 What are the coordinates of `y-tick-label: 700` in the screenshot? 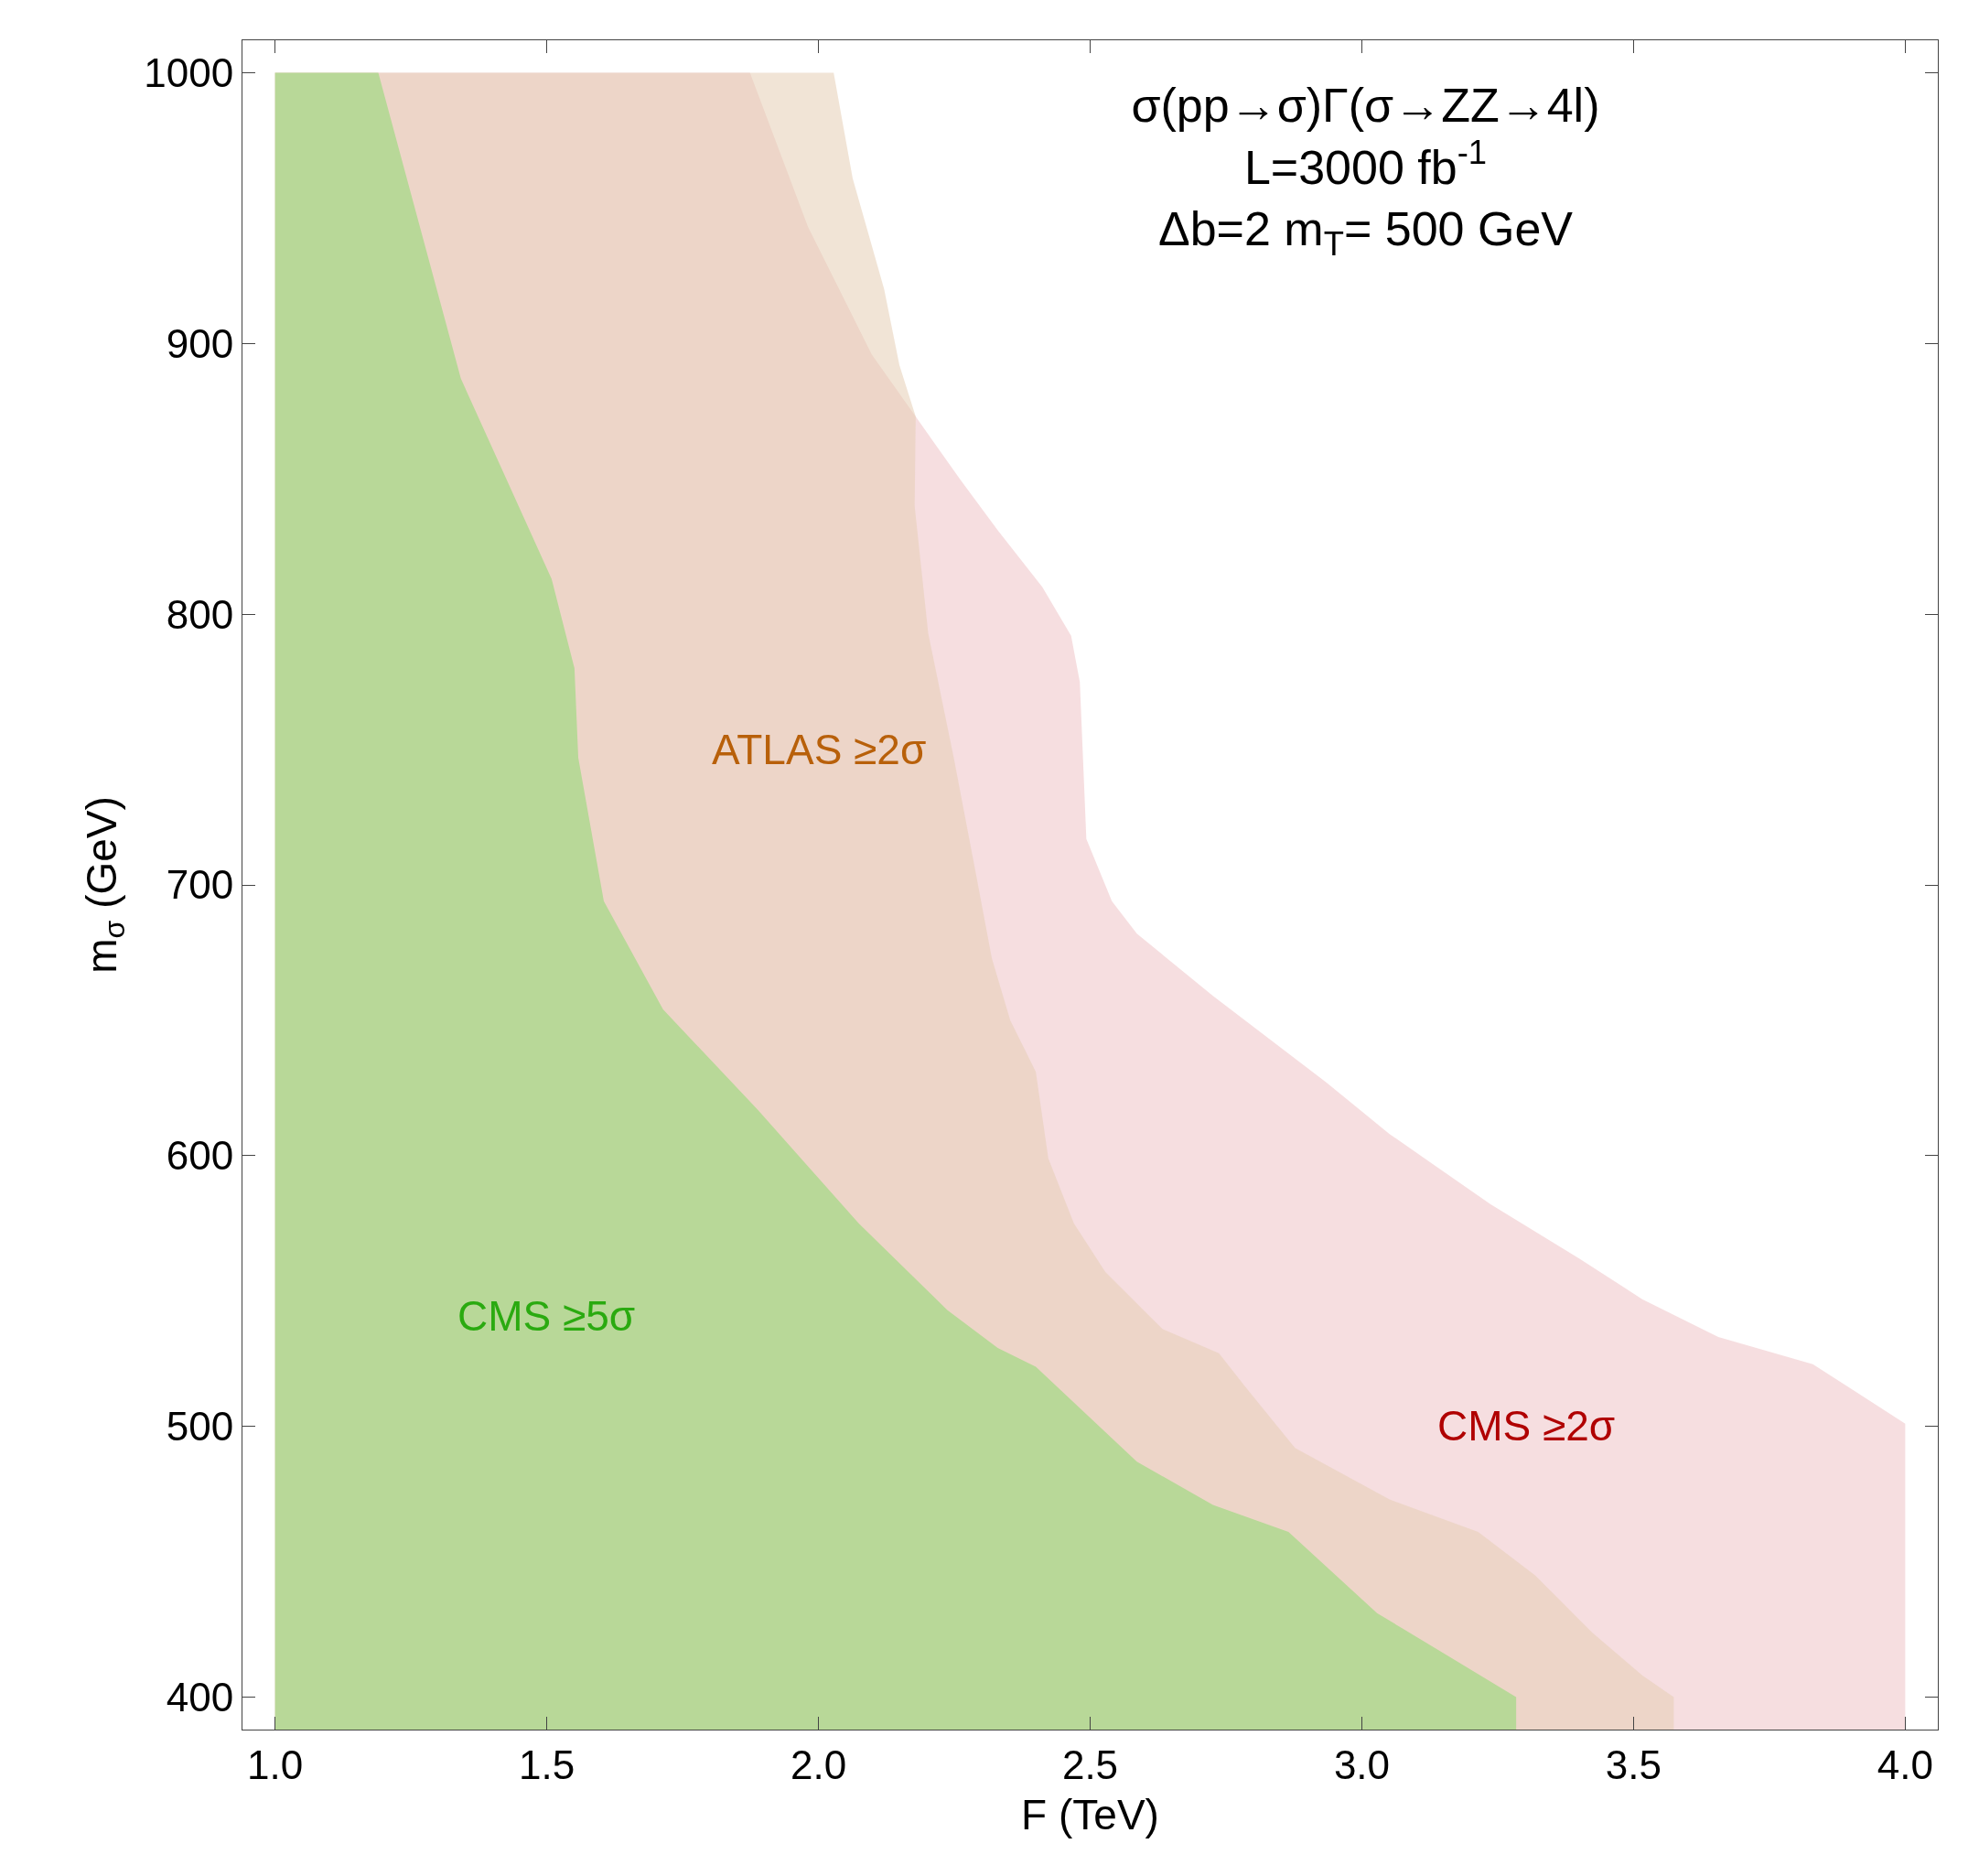 It's located at (200, 885).